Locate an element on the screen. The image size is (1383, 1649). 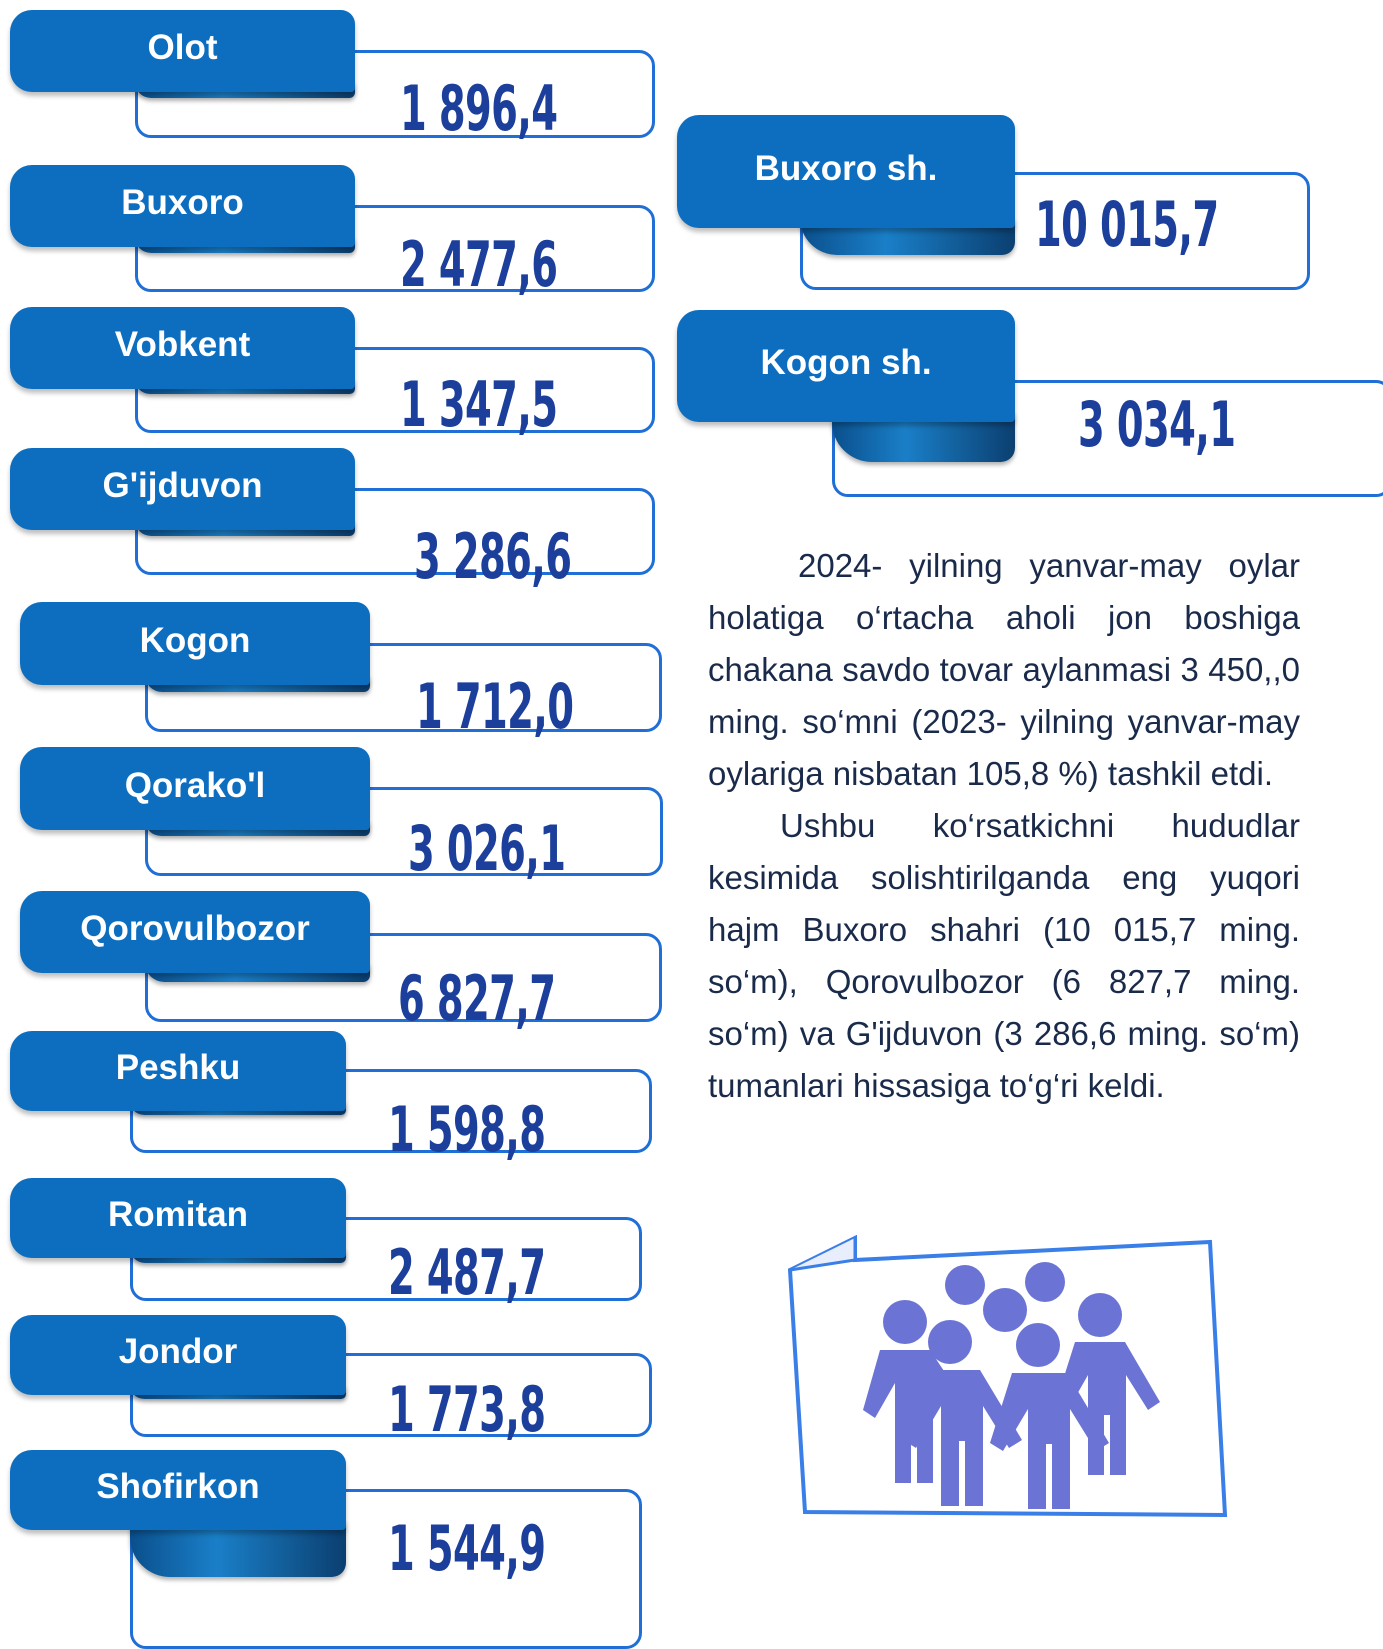
region-label: G'ijduvon is located at coordinates (182, 489).